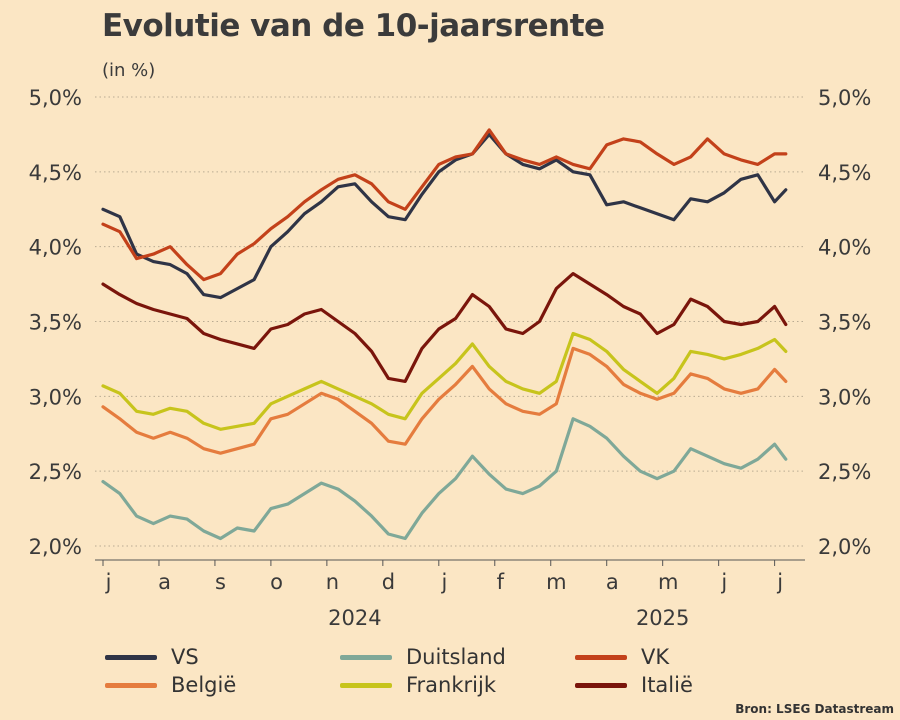 The image size is (900, 720). Describe the element at coordinates (844, 173) in the screenshot. I see `y-tick-label-right: 4,5%` at that location.